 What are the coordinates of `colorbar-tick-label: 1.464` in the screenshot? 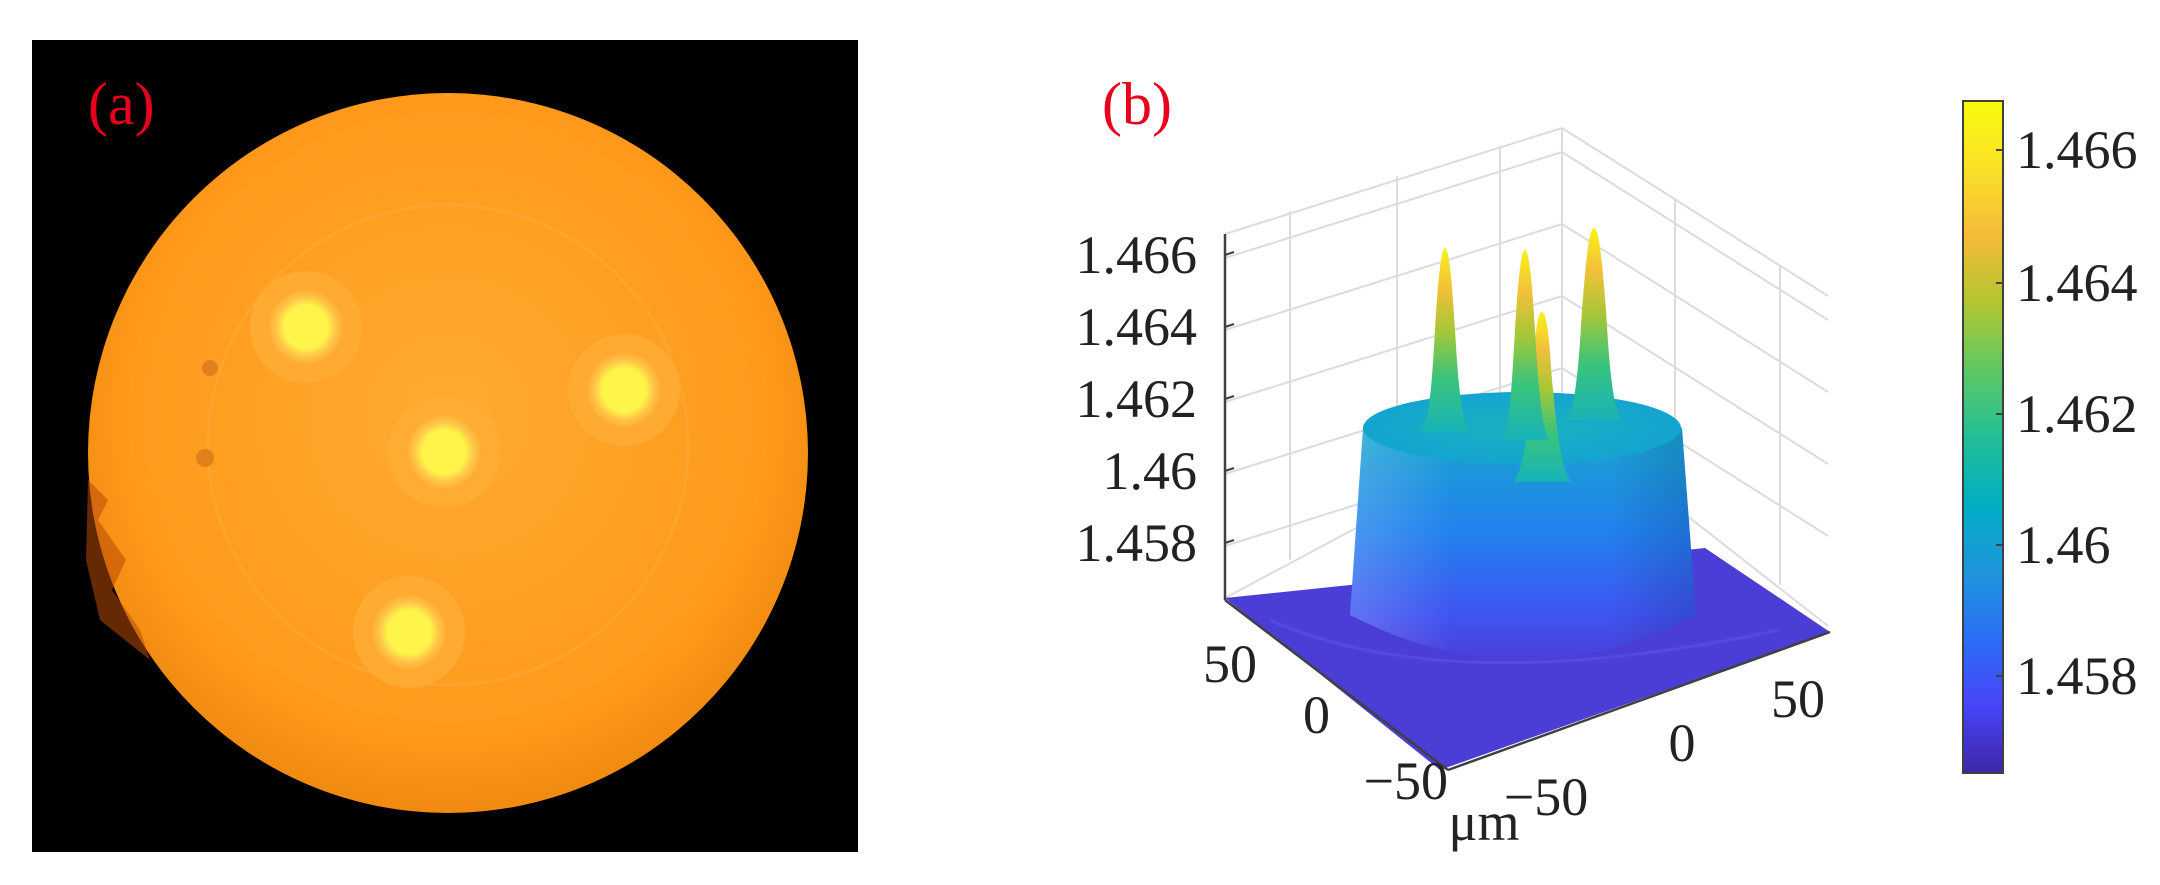 It's located at (2077, 283).